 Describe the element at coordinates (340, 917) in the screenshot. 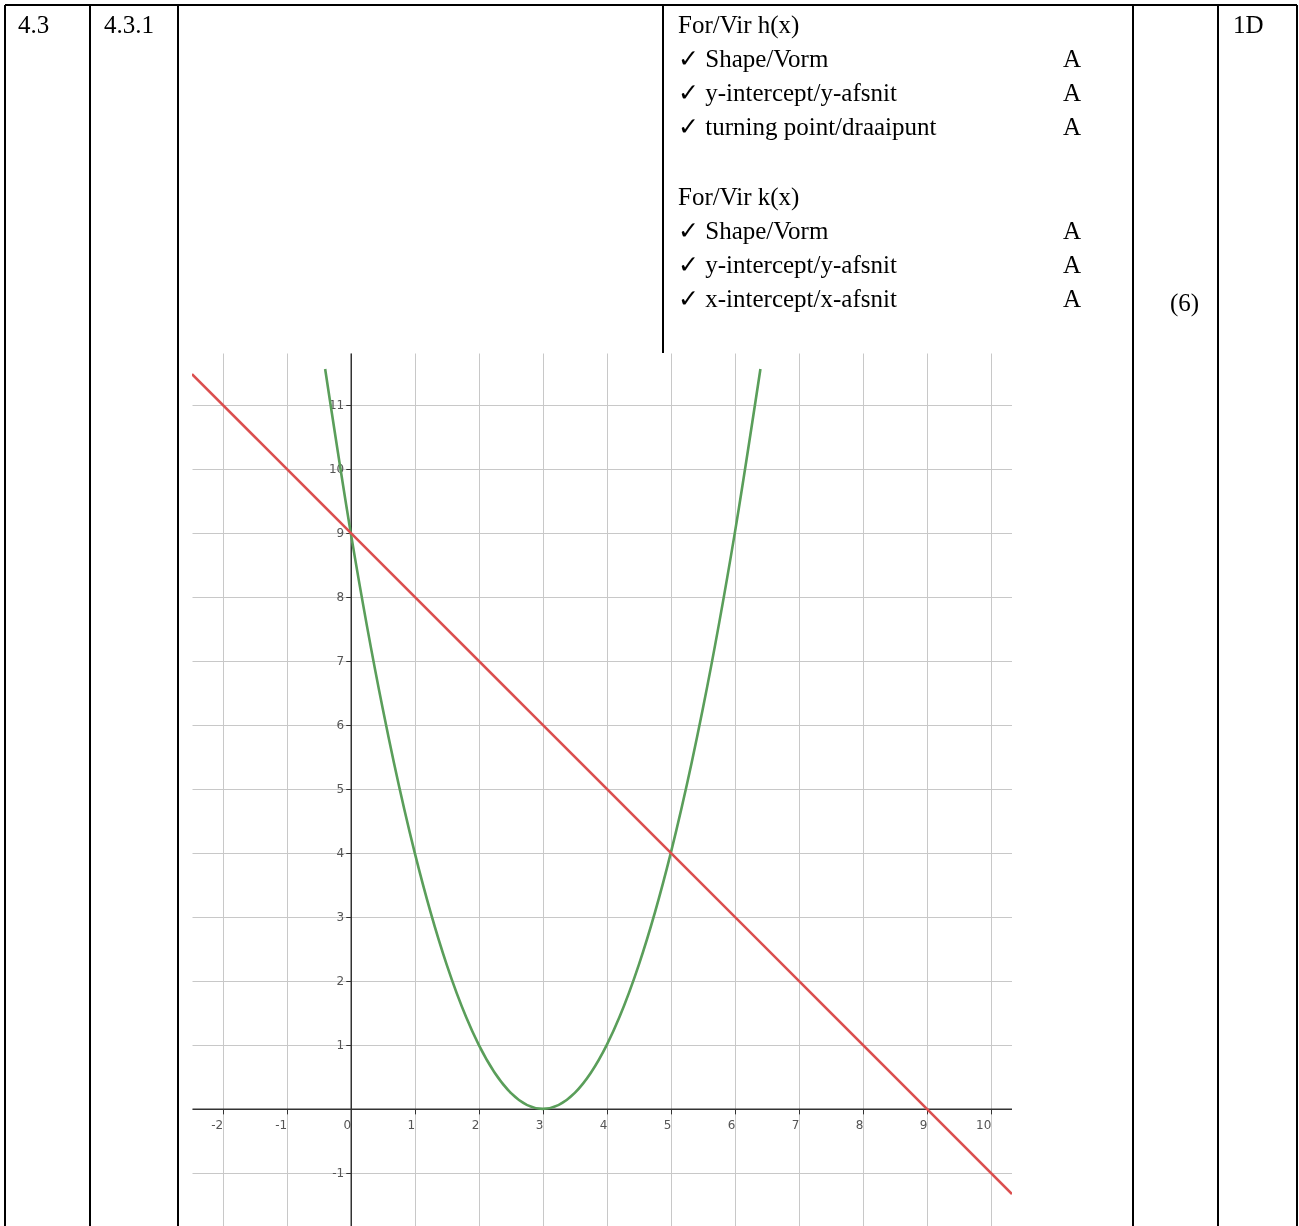

I see `y-tick-label: 3` at that location.